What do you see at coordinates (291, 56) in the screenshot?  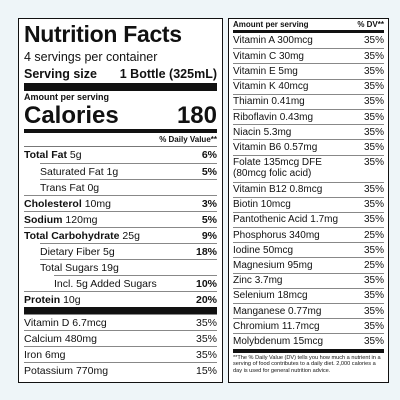 I see `nutrient-amount: 30mg` at bounding box center [291, 56].